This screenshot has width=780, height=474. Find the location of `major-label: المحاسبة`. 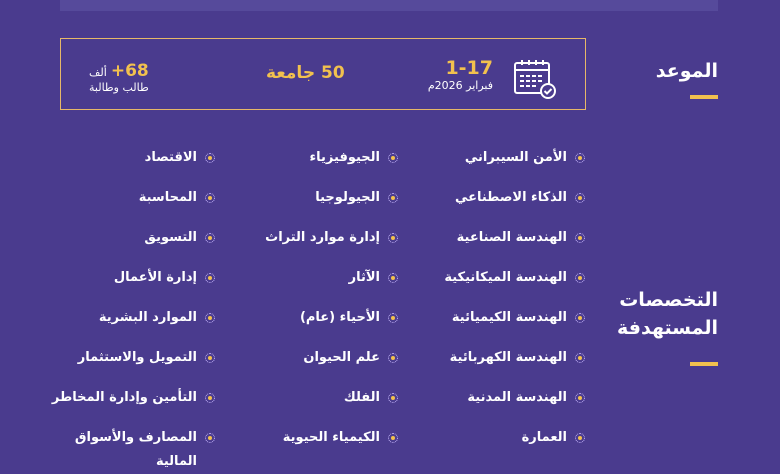

major-label: المحاسبة is located at coordinates (167, 197).